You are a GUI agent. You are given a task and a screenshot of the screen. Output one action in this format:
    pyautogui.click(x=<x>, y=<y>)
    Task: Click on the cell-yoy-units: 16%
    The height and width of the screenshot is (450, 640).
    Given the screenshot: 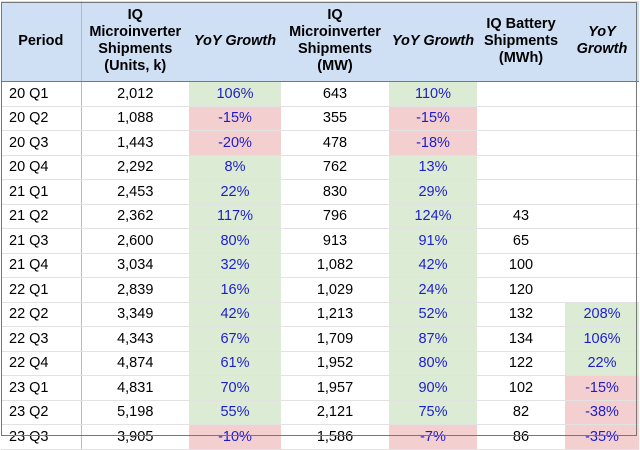 What is the action you would take?
    pyautogui.click(x=235, y=290)
    